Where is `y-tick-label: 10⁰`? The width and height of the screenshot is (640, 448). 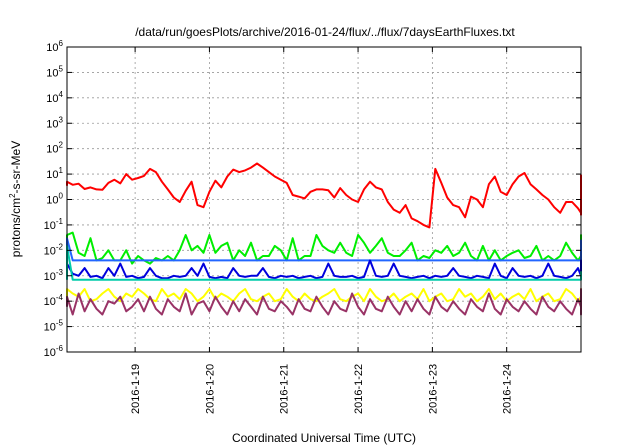 y-tick-label: 10⁰ is located at coordinates (54, 199).